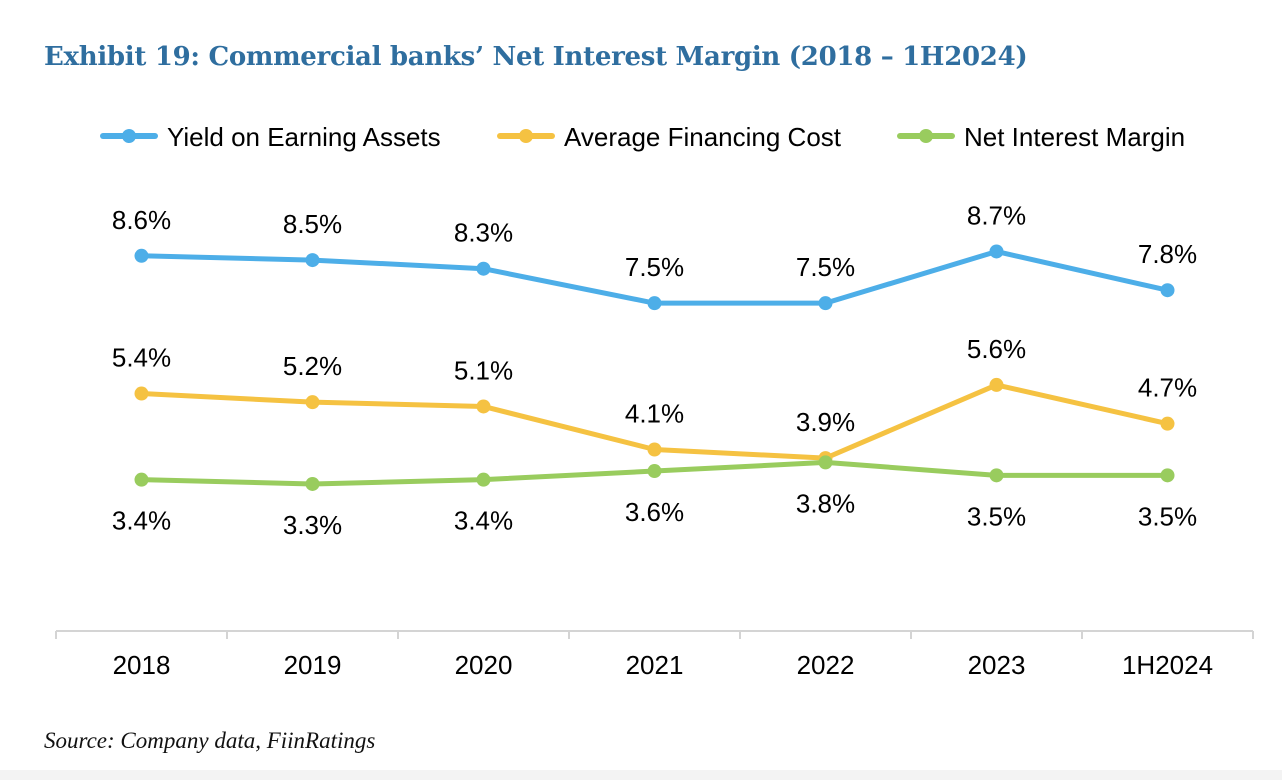  I want to click on data-label: 5.2%, so click(312, 366).